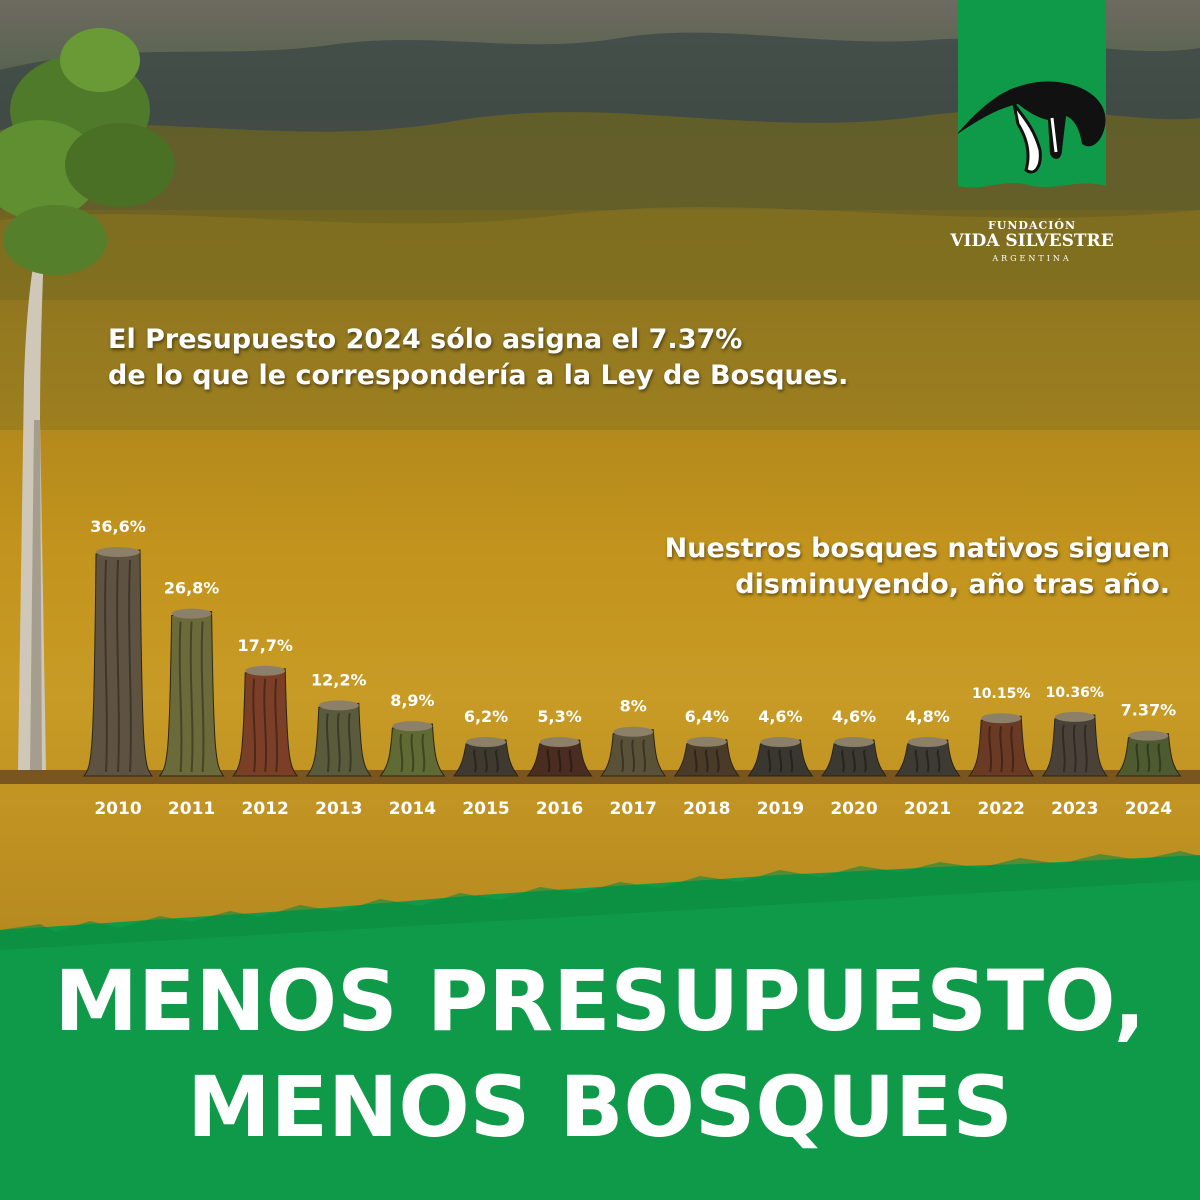  What do you see at coordinates (559, 809) in the screenshot?
I see `year-label: 2016` at bounding box center [559, 809].